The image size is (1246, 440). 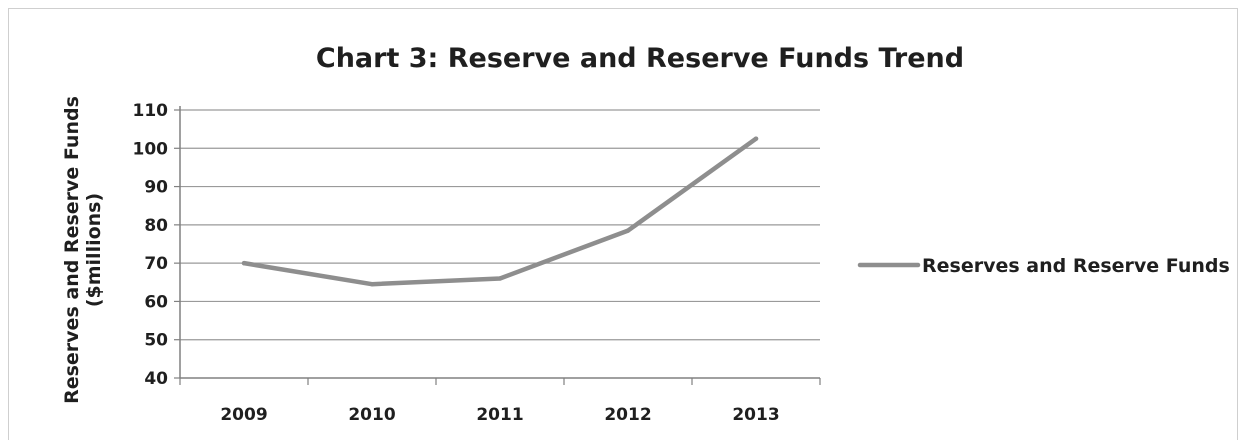 What do you see at coordinates (627, 415) in the screenshot?
I see `x-tick-label: 2012` at bounding box center [627, 415].